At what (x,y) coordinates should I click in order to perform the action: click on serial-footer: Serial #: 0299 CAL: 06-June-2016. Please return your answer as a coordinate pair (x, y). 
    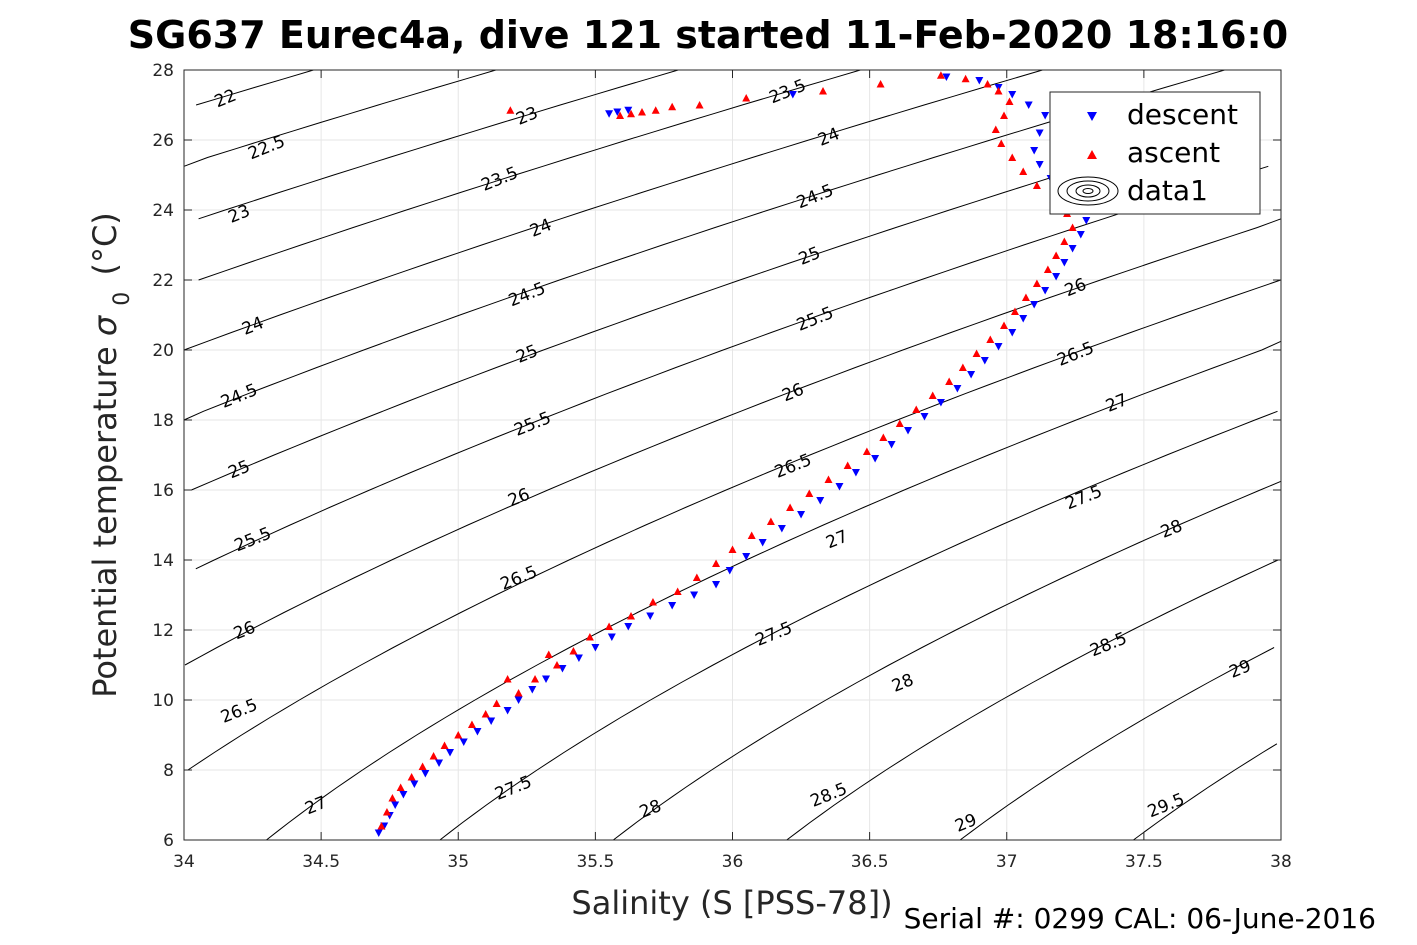
    Looking at the image, I should click on (1140, 918).